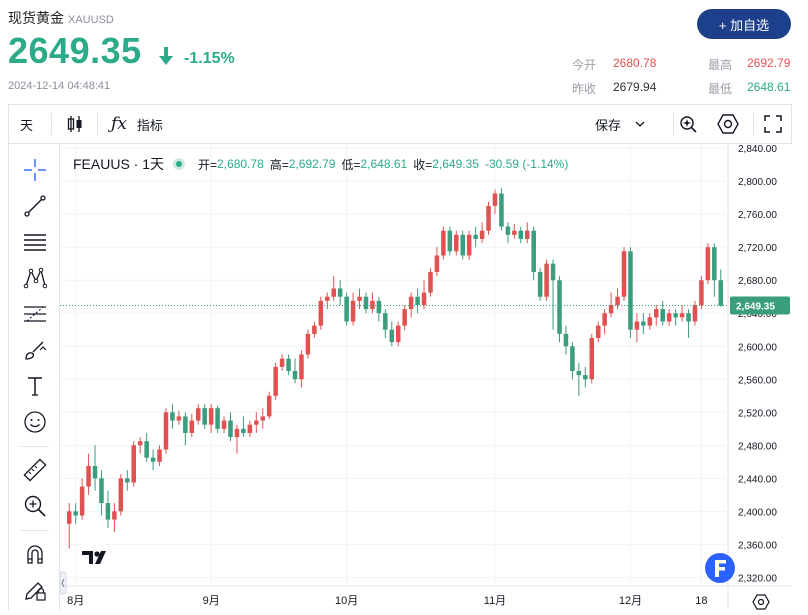 This screenshot has height=615, width=808. I want to click on magnet-icon, so click(35, 554).